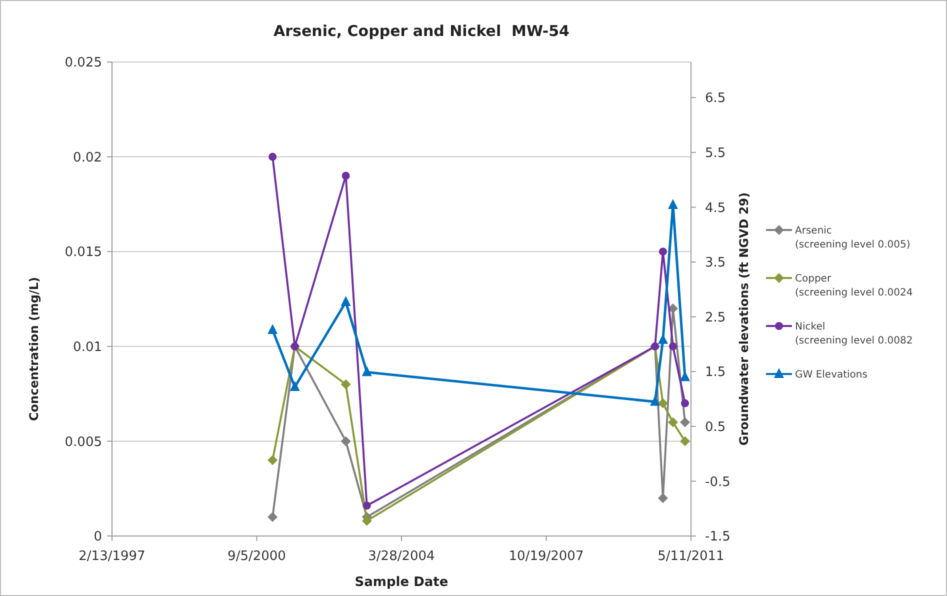 Image resolution: width=947 pixels, height=596 pixels. I want to click on y2-axis-title: Groundwater elevations (ft NGVD 29), so click(744, 319).